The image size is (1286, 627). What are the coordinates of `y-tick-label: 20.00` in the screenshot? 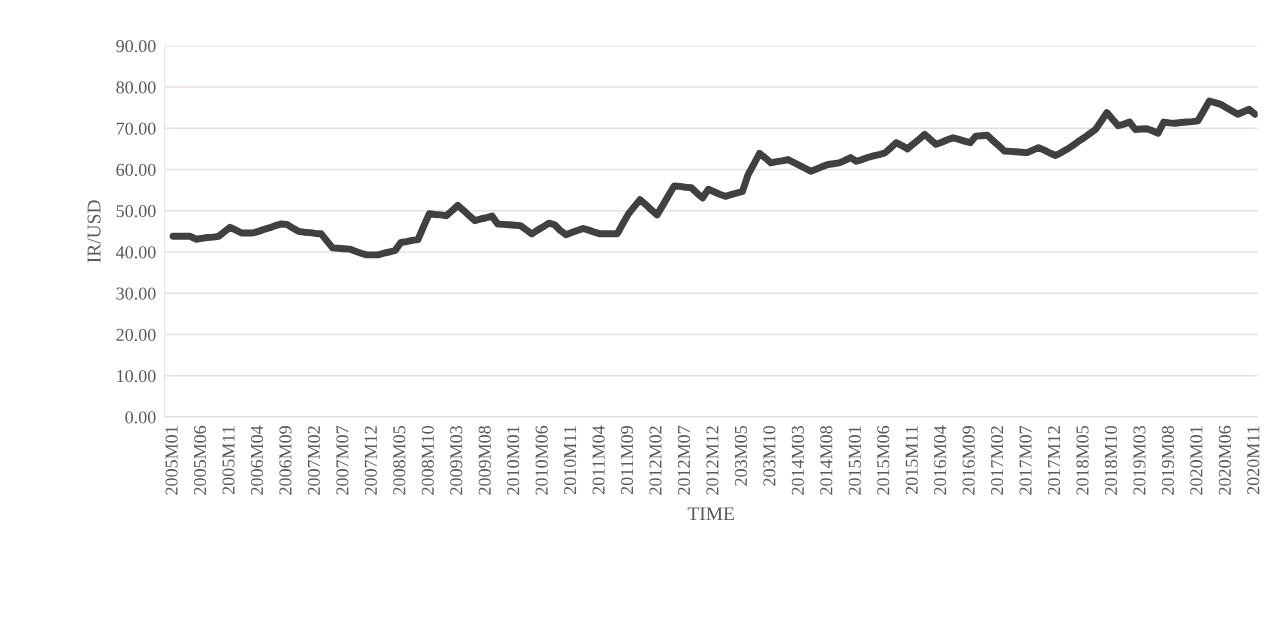 It's located at (136, 334).